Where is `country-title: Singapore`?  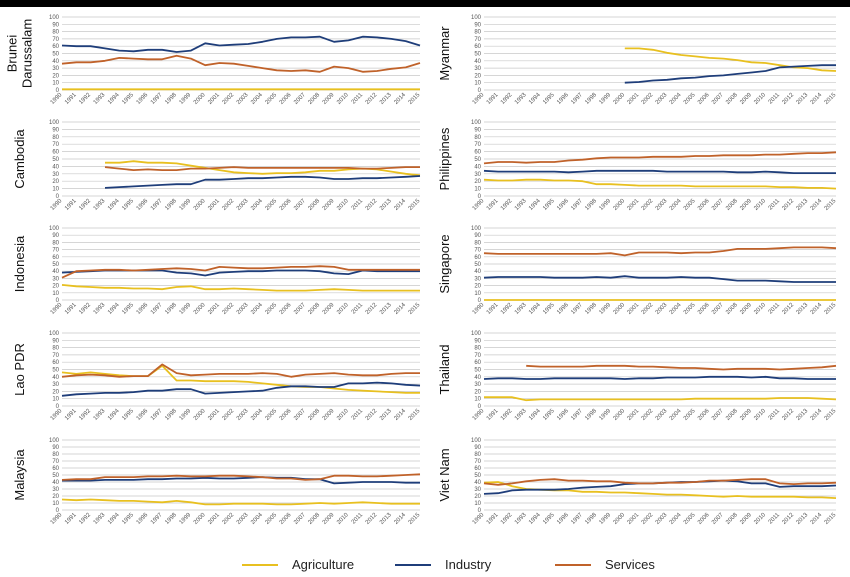
country-title: Singapore is located at coordinates (444, 263).